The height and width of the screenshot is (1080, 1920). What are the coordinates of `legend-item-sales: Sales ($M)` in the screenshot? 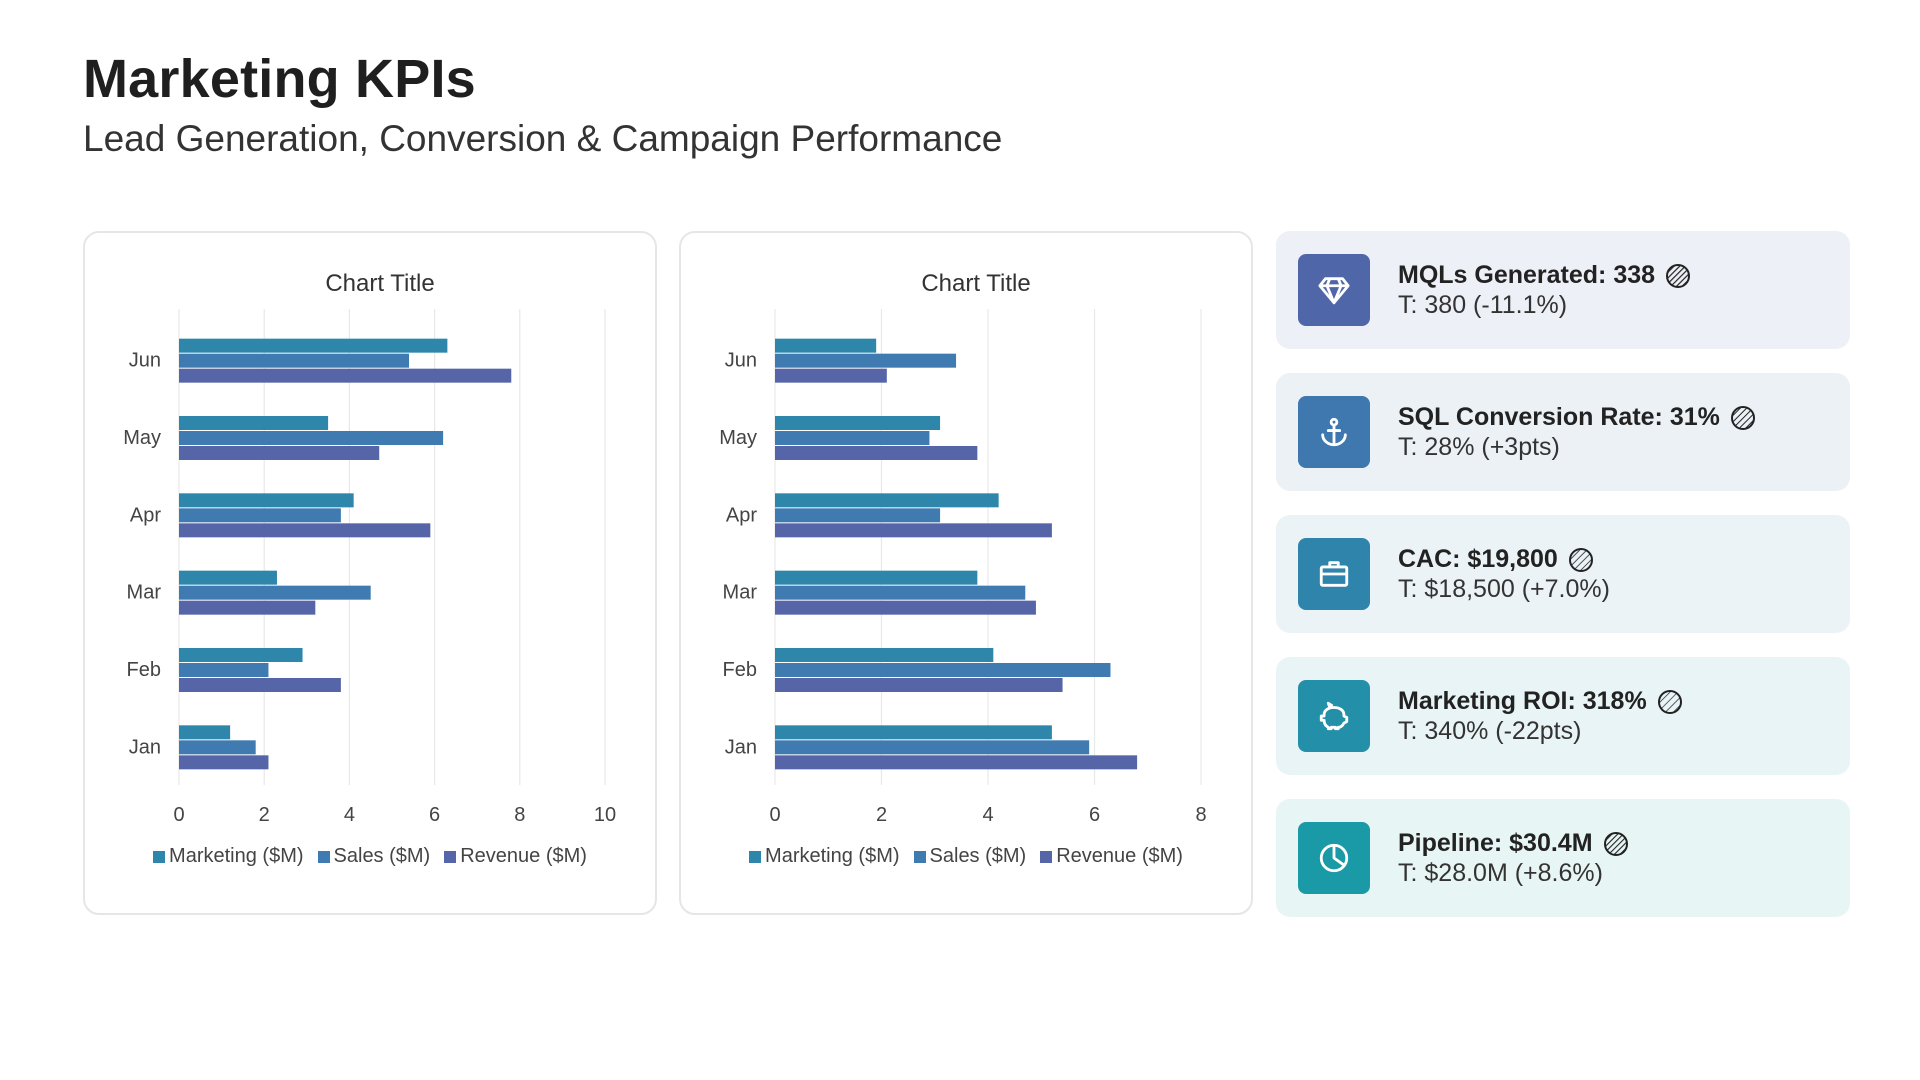 It's located at (374, 856).